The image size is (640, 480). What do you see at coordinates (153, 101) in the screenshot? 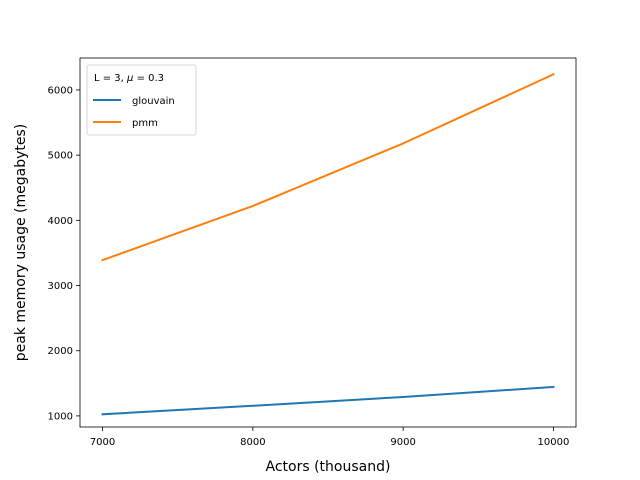
I see `legend-label-glouvain: glouvain` at bounding box center [153, 101].